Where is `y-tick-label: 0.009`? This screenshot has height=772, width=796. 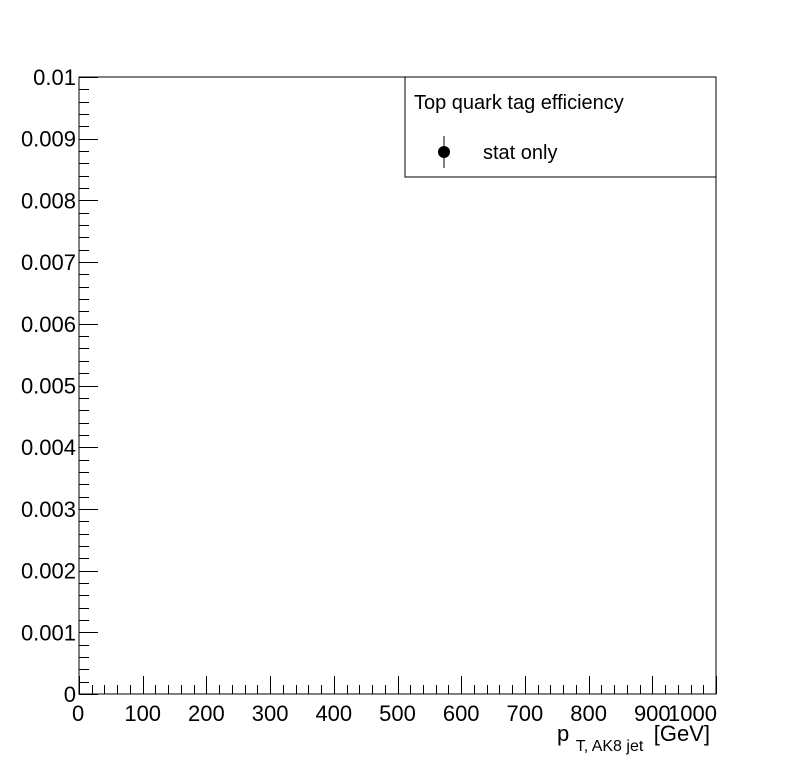 y-tick-label: 0.009 is located at coordinates (48, 139).